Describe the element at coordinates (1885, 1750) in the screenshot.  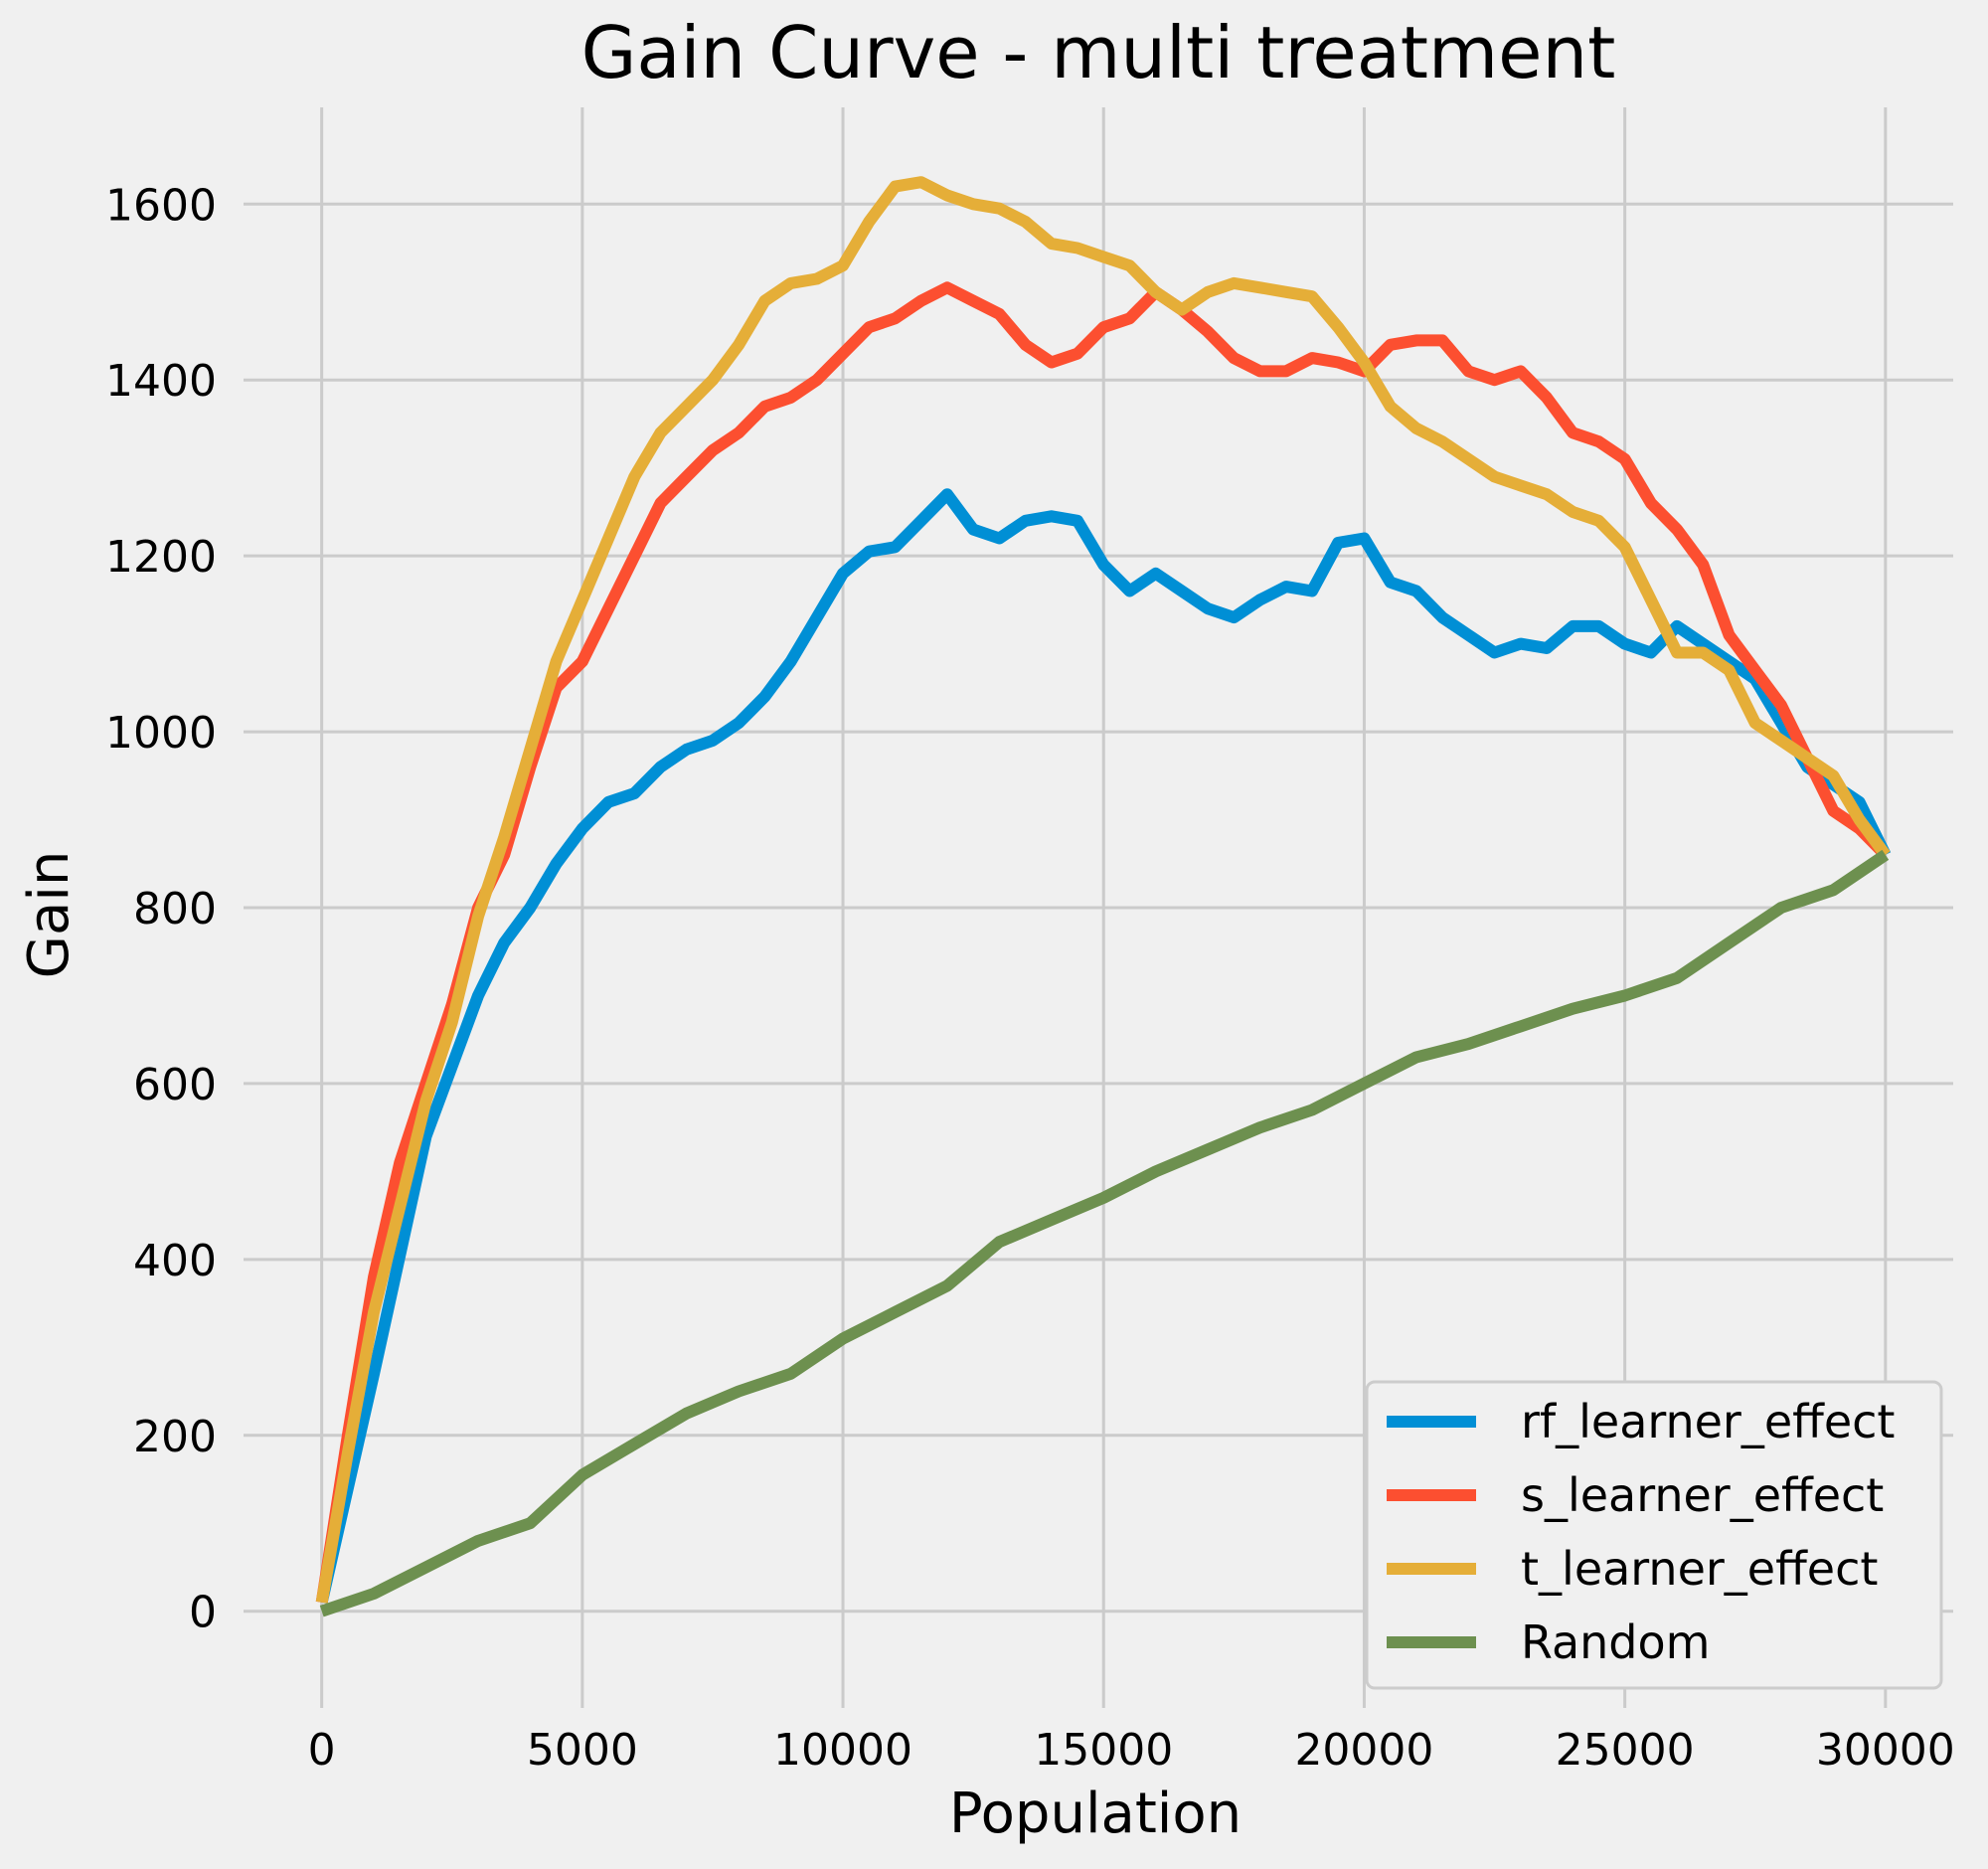
I see `x-tick-label: 30000` at that location.